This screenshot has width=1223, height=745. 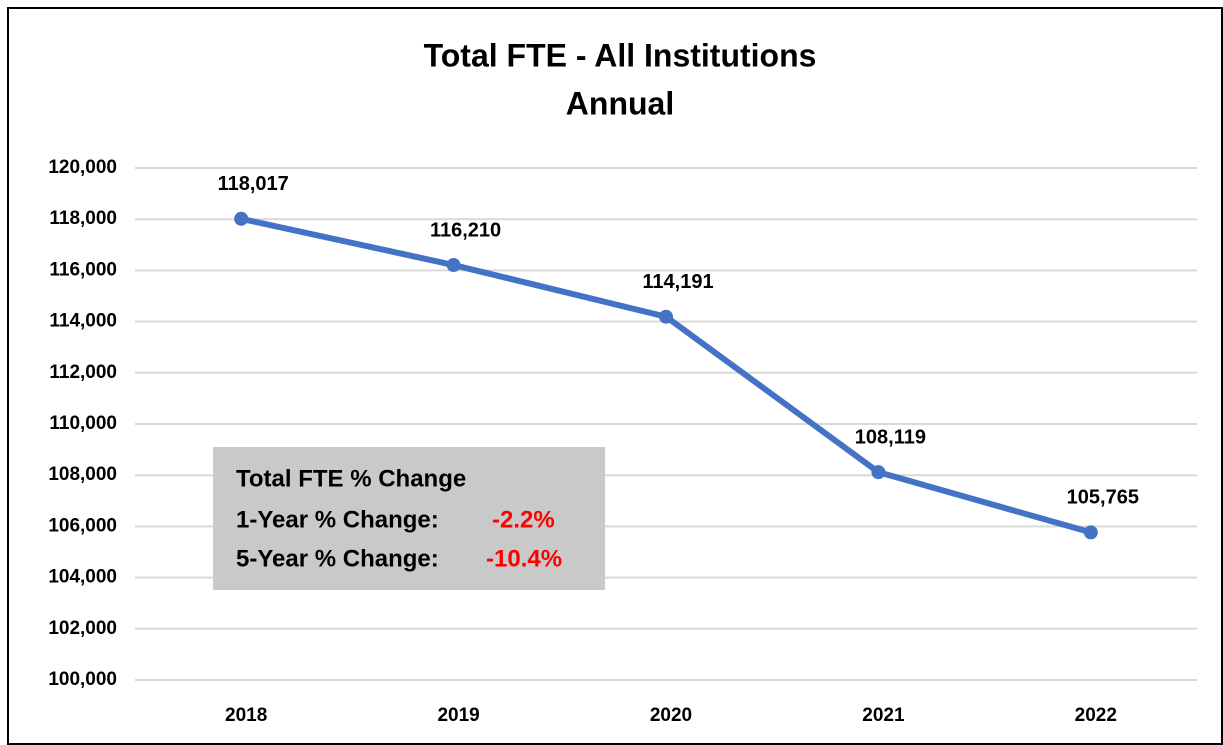 I want to click on y-tick-label: 108,000, so click(x=82, y=474).